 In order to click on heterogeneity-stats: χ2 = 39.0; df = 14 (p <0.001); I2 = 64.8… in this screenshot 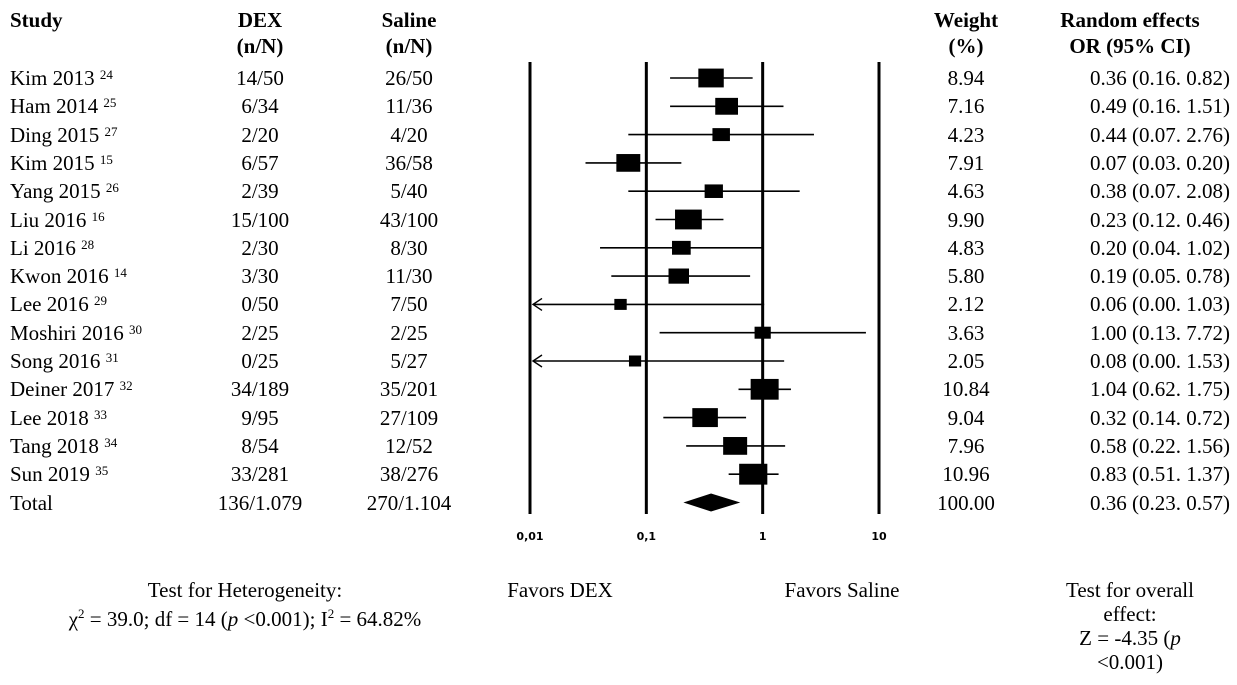, I will do `click(245, 618)`.